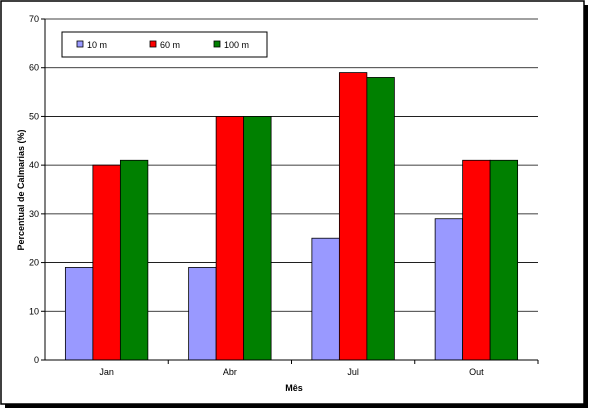  Describe the element at coordinates (476, 372) in the screenshot. I see `x-tick-label: Out` at that location.